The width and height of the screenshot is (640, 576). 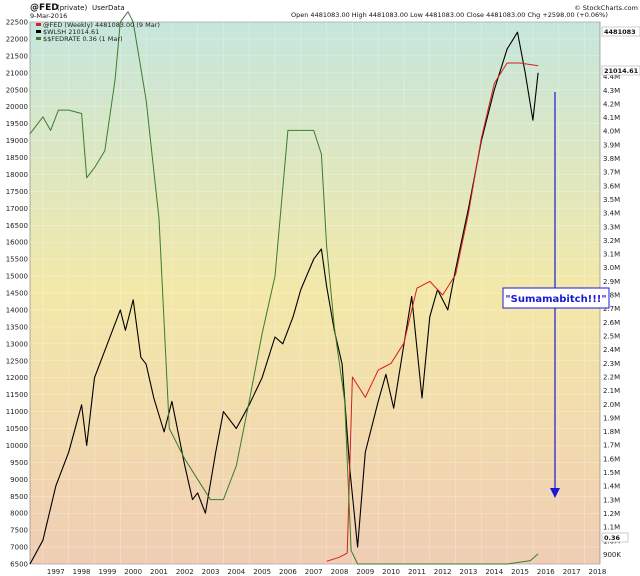 What do you see at coordinates (443, 572) in the screenshot?
I see `x-tick-label: 2012` at bounding box center [443, 572].